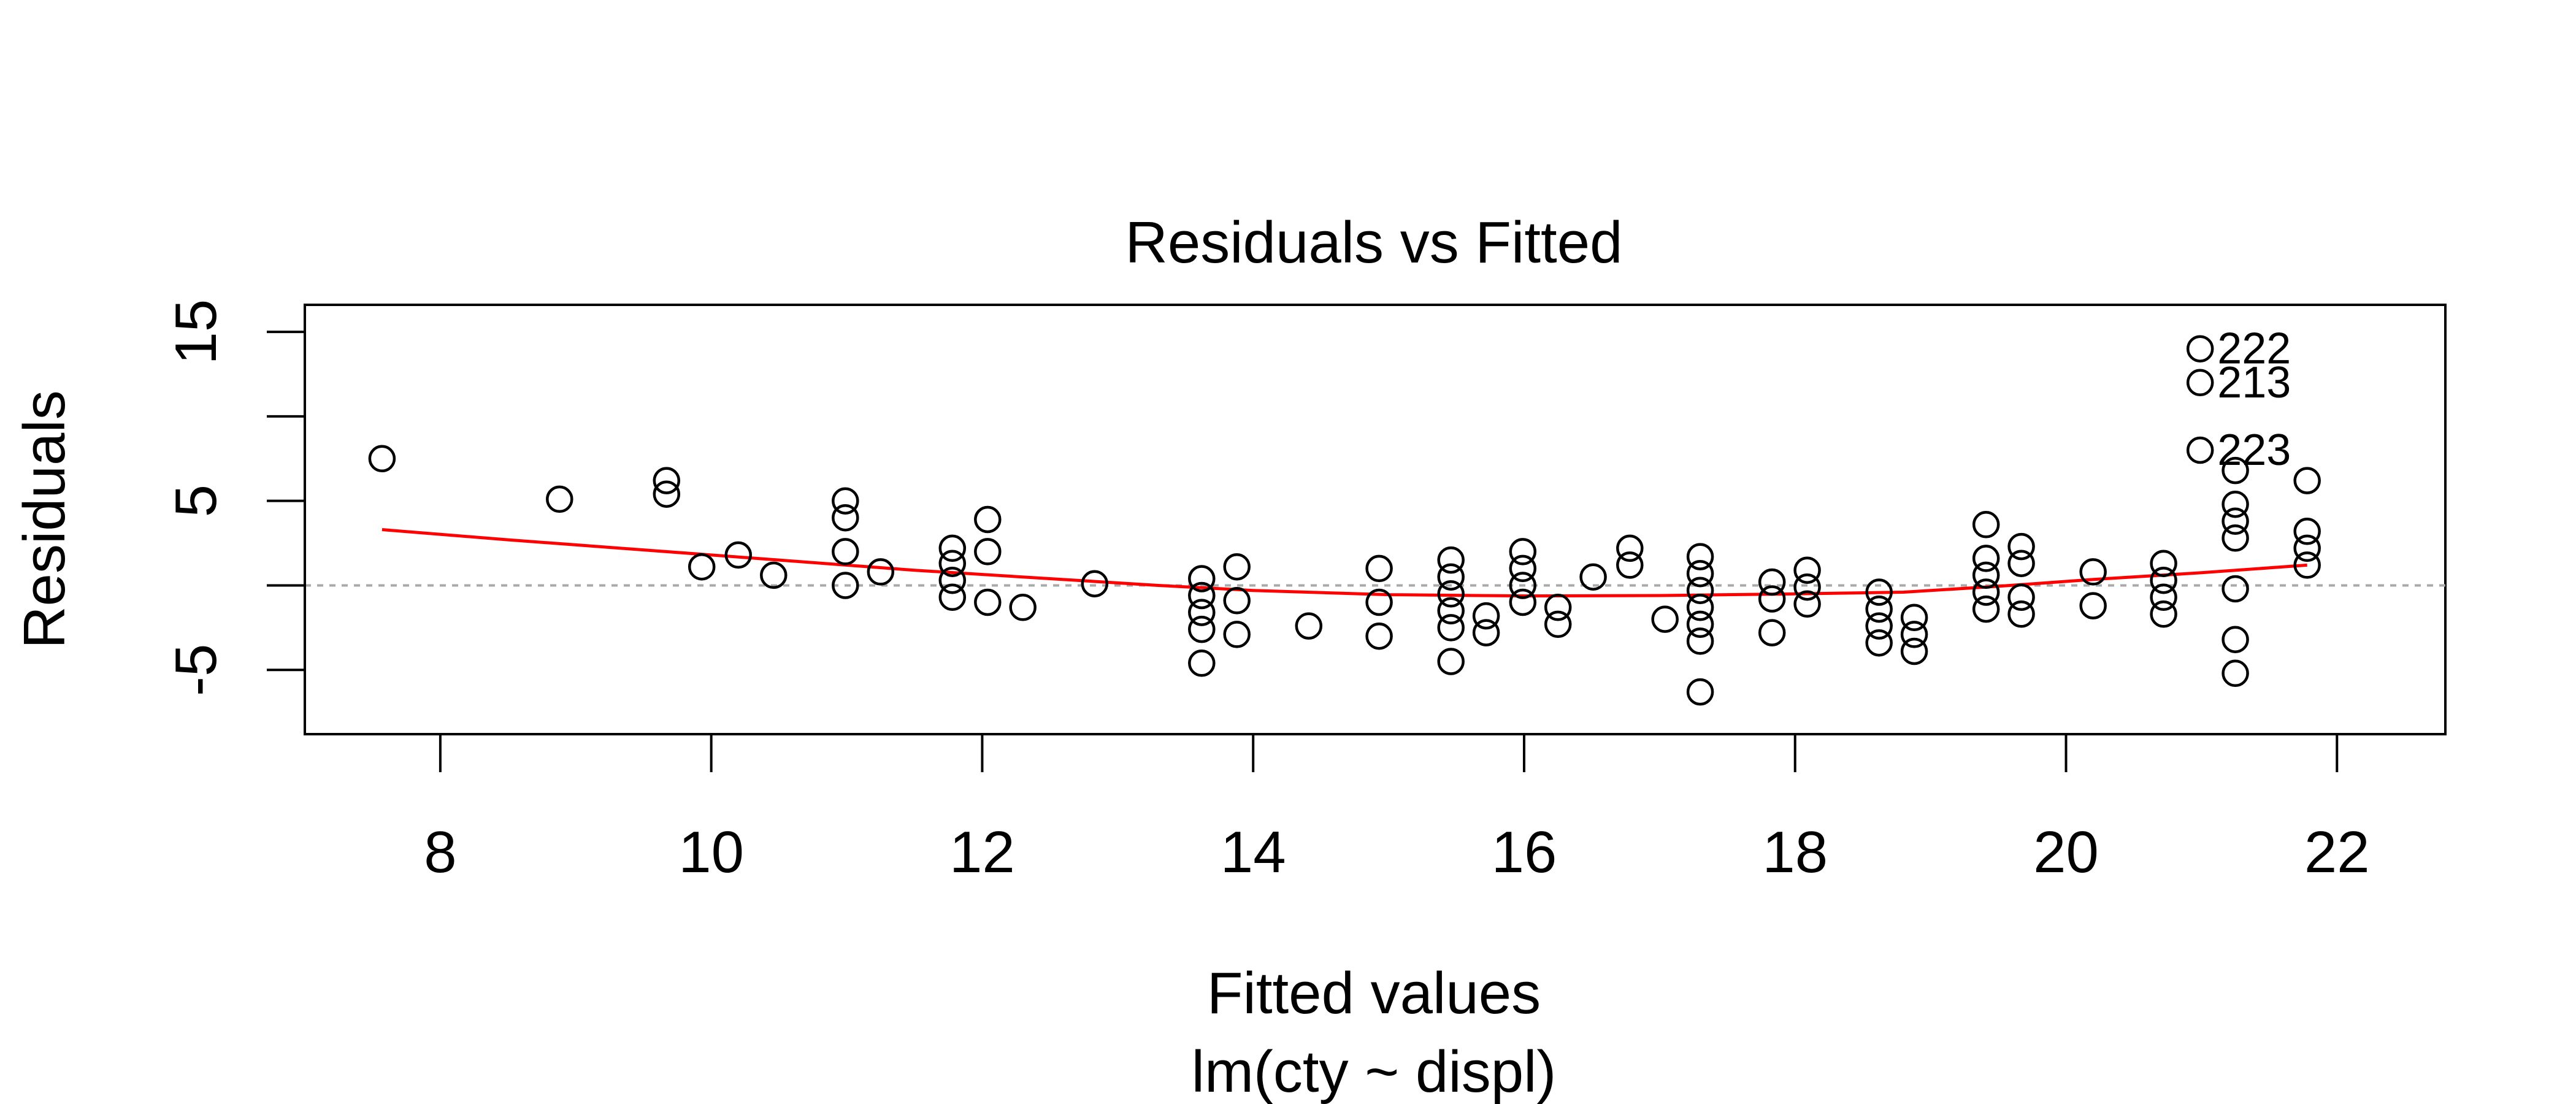  Describe the element at coordinates (196, 670) in the screenshot. I see `y-tick-label: -5` at that location.